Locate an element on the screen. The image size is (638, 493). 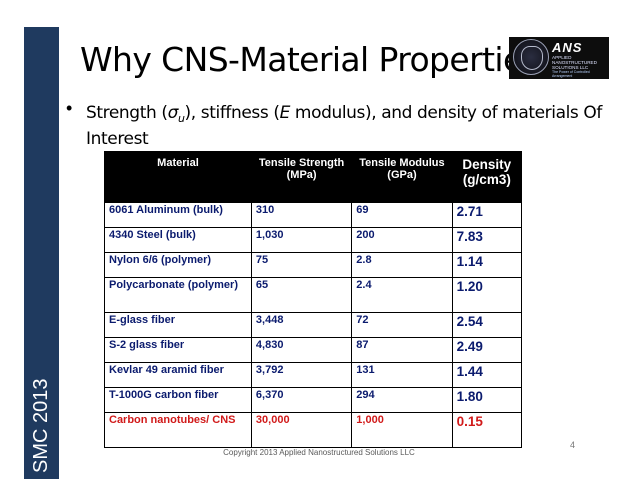
table-row: Kevlar 49 aramid fiber 3,792 131 1.44 is located at coordinates (313, 375).